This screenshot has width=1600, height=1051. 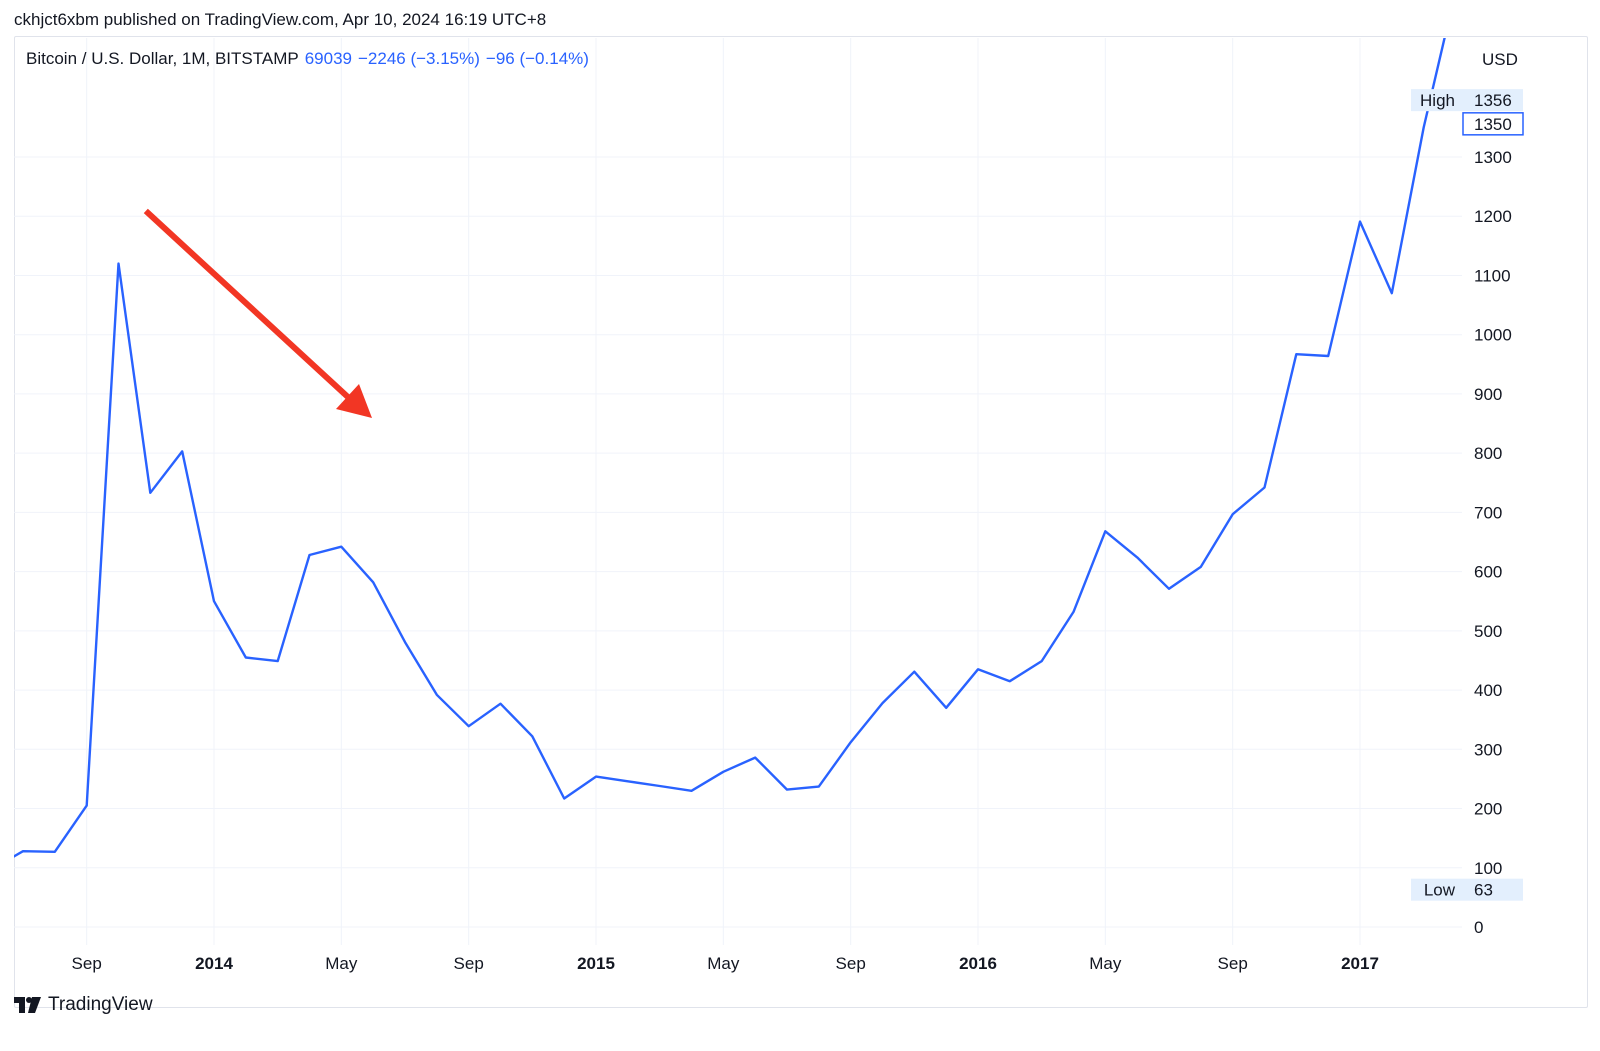 What do you see at coordinates (1500, 59) in the screenshot?
I see `currency-button: USD` at bounding box center [1500, 59].